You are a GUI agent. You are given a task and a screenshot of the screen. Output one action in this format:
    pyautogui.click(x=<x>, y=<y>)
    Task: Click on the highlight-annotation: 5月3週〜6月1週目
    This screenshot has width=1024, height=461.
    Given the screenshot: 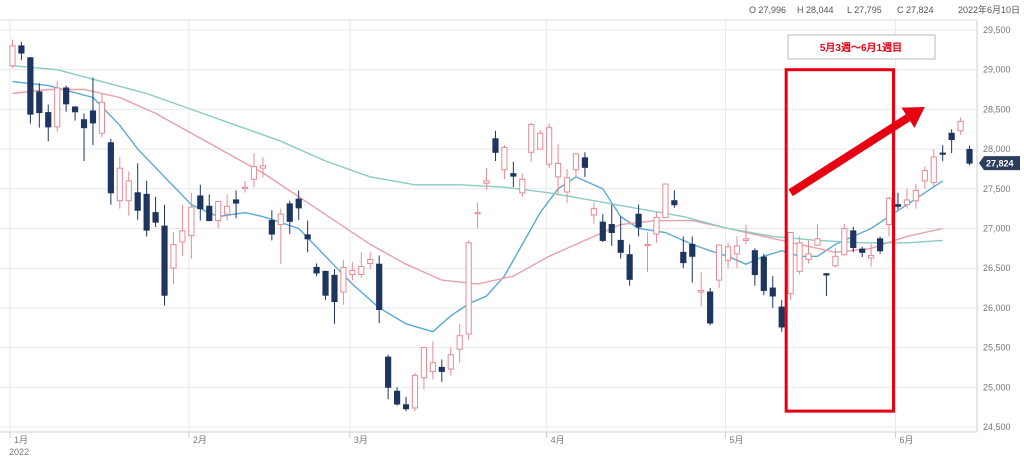 What is the action you would take?
    pyautogui.click(x=860, y=223)
    